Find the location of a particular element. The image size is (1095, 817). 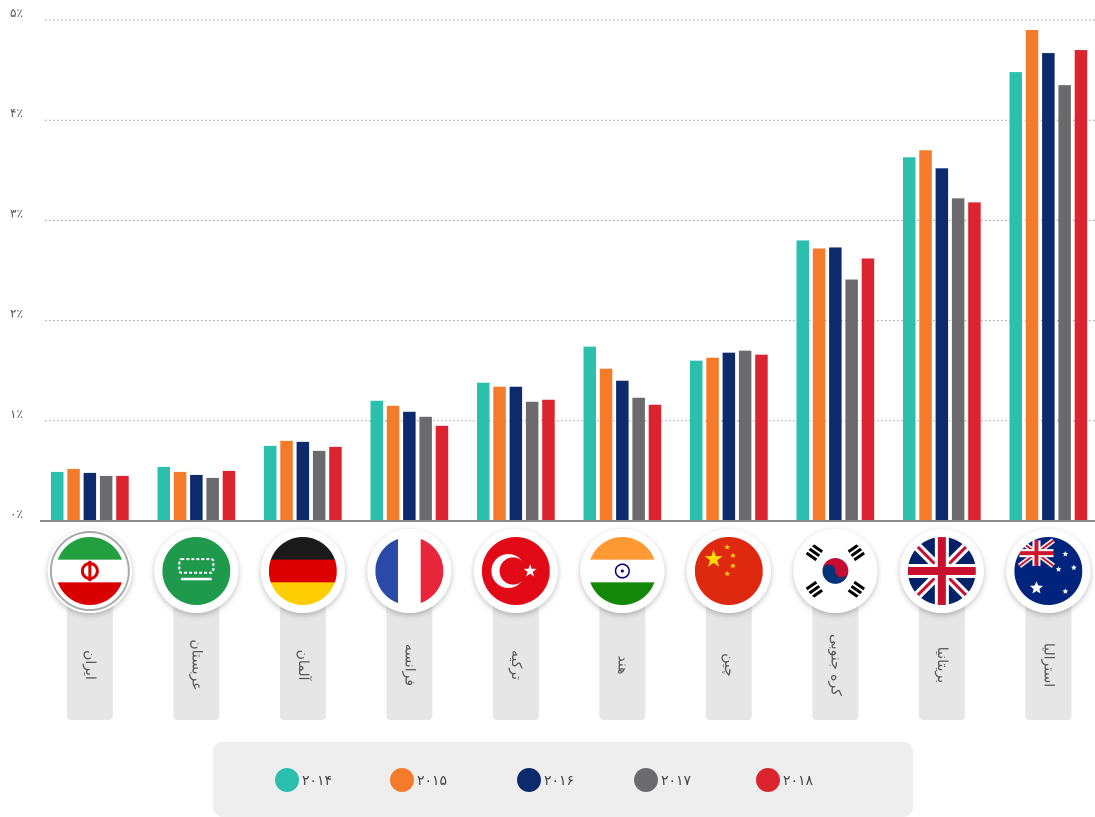

turkey-flag-icon is located at coordinates (515, 571).